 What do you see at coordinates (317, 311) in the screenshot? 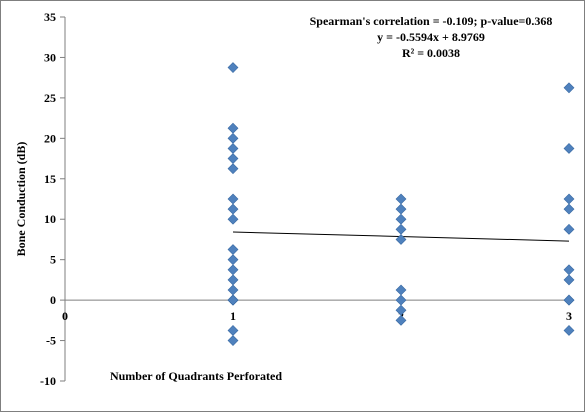
I see `x-axis-ticks: 0123` at bounding box center [317, 311].